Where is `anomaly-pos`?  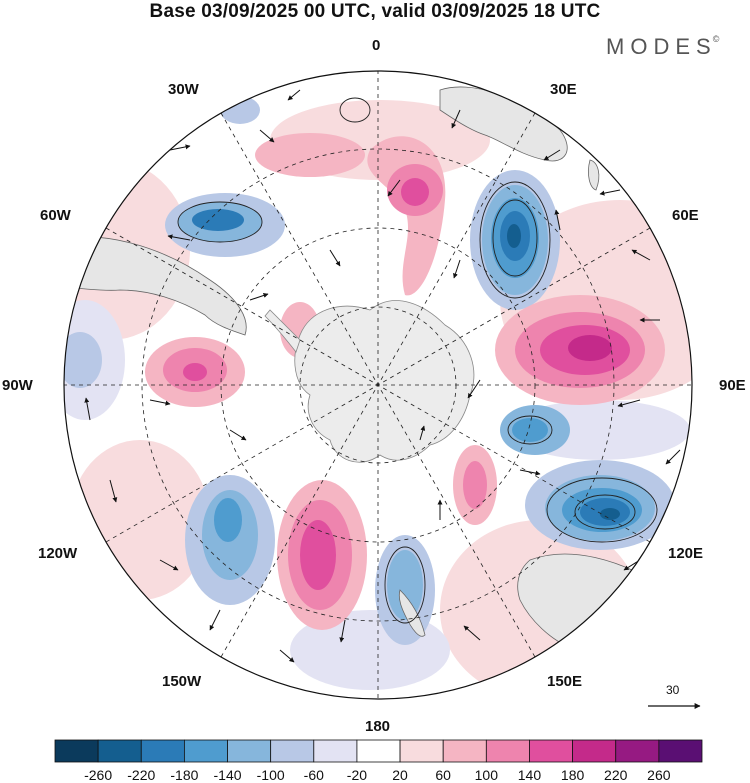 anomaly-pos is located at coordinates (310, 155).